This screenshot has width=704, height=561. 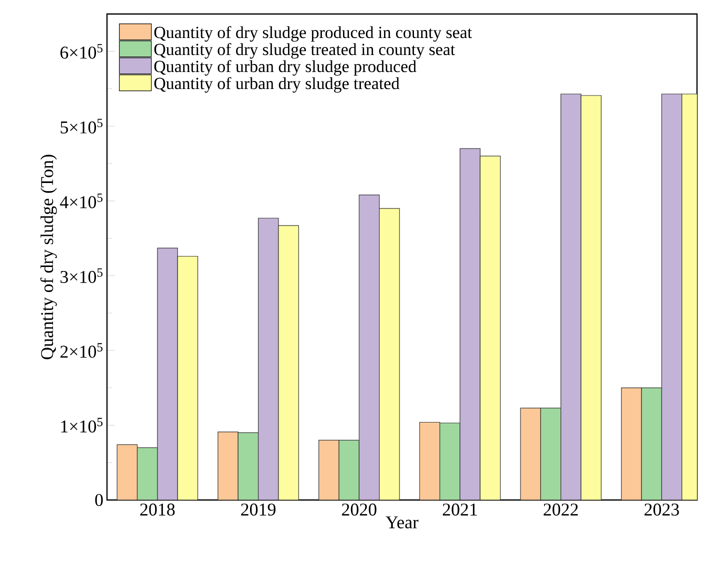 What do you see at coordinates (305, 51) in the screenshot?
I see `legend-label: Quantity of dry sludge treated in county seat` at bounding box center [305, 51].